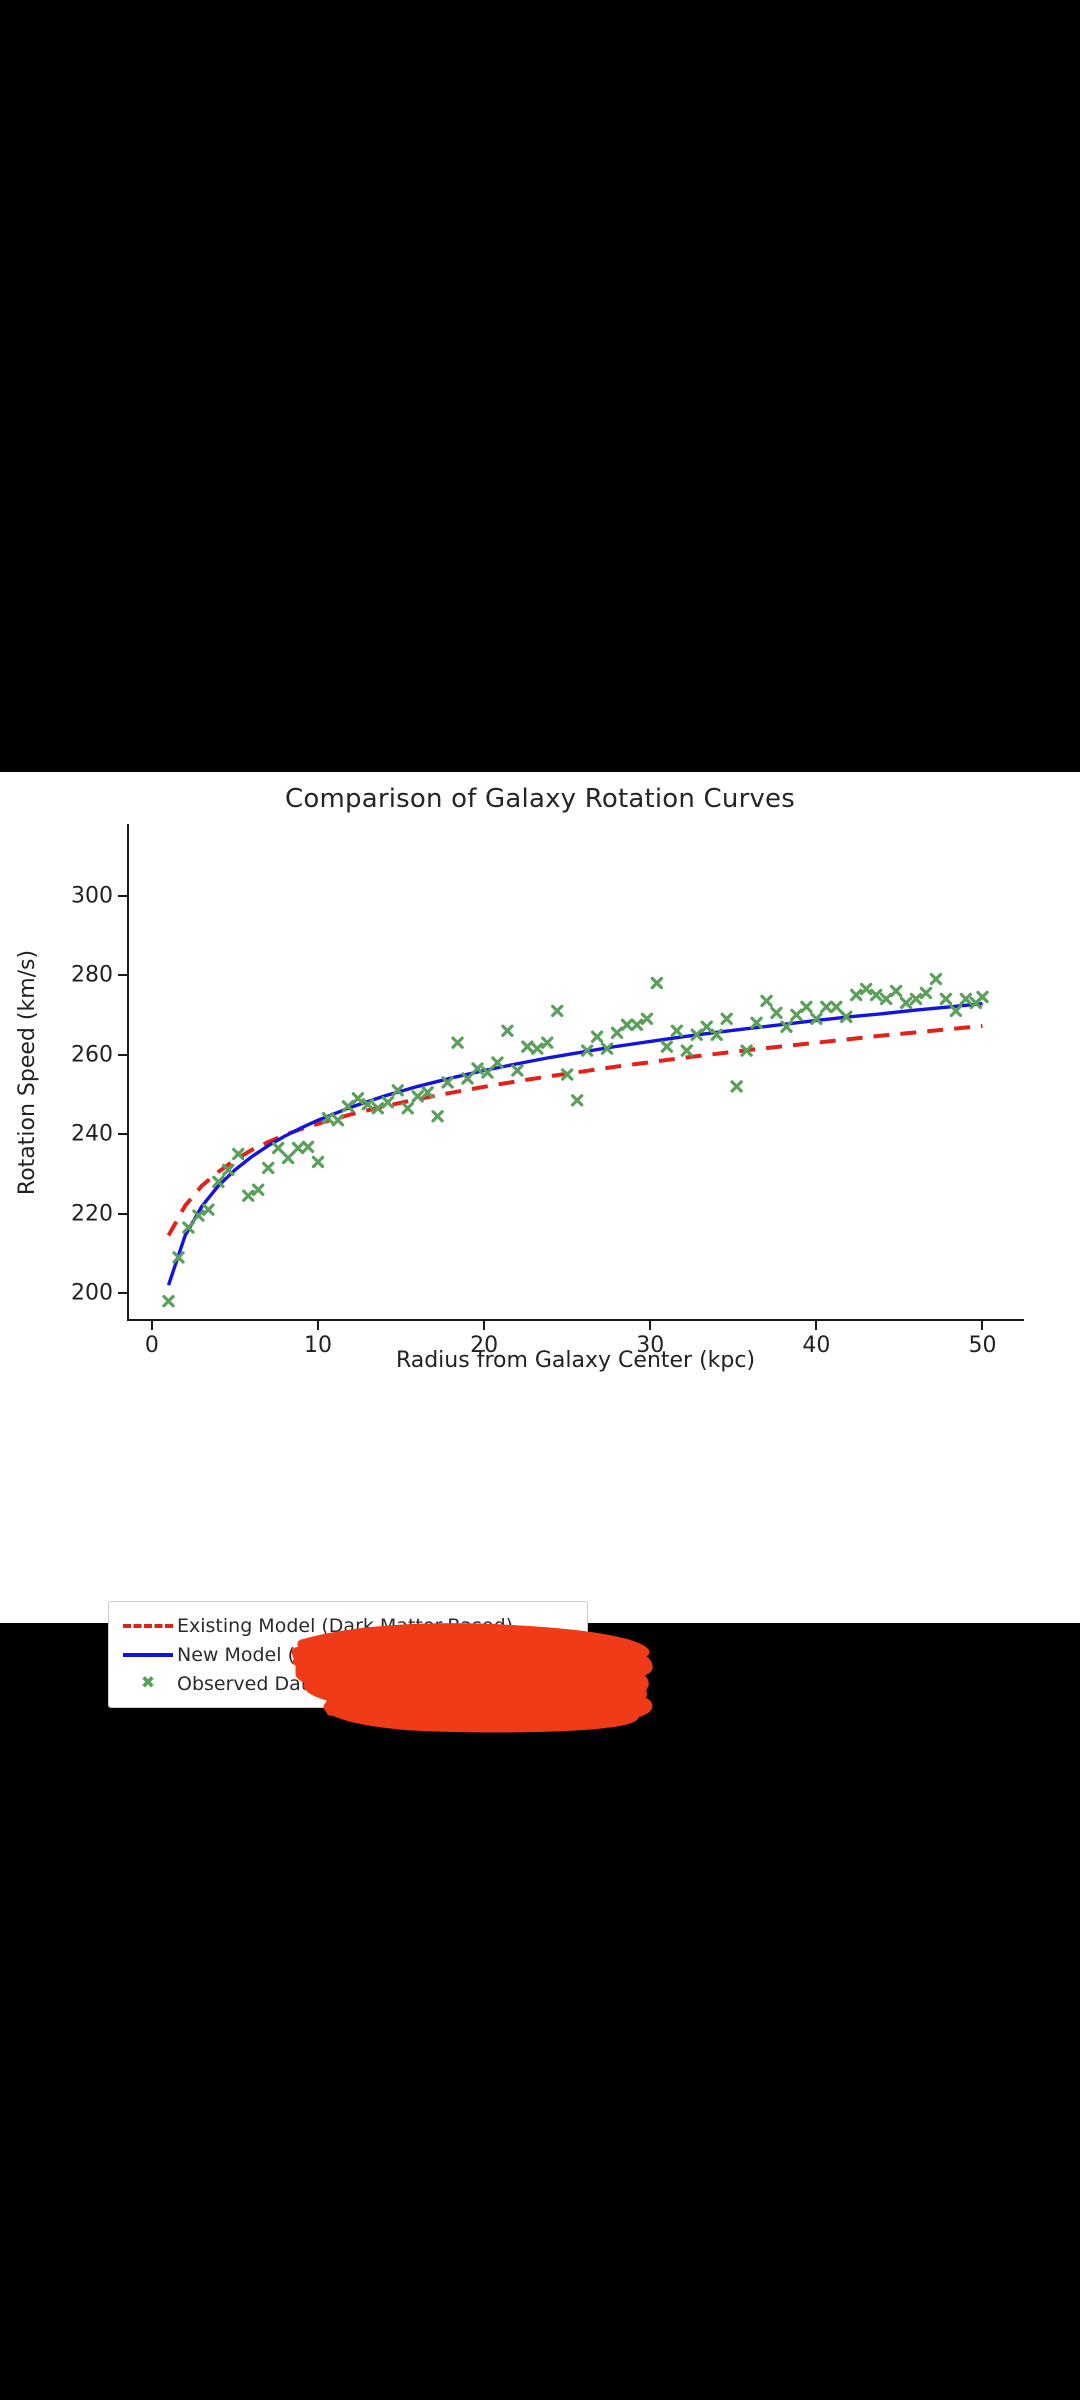 Image resolution: width=1080 pixels, height=2400 pixels. What do you see at coordinates (148, 1625) in the screenshot?
I see `dashed-line-icon` at bounding box center [148, 1625].